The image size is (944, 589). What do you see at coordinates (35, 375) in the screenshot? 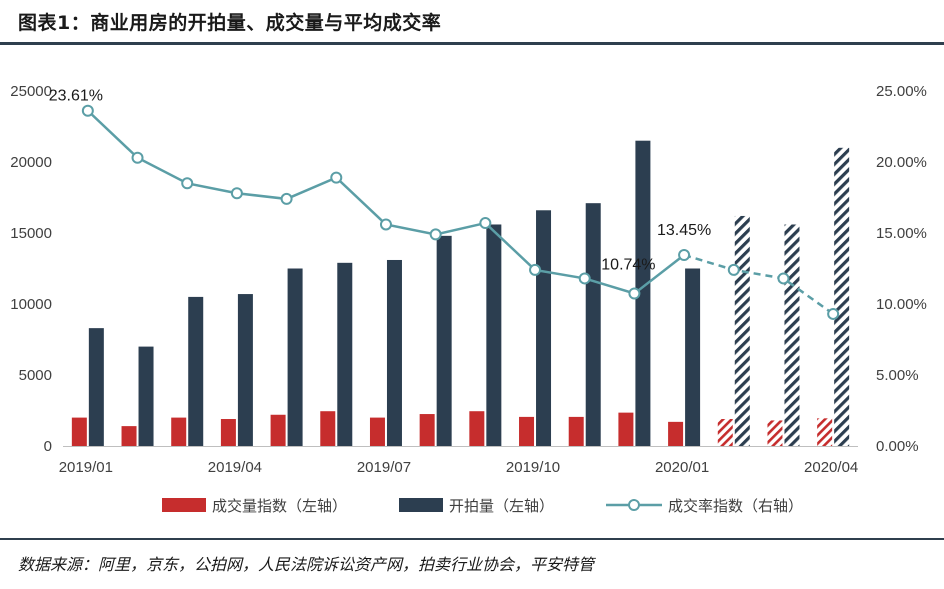
I see `y-left-tick-label: 5000` at bounding box center [35, 375].